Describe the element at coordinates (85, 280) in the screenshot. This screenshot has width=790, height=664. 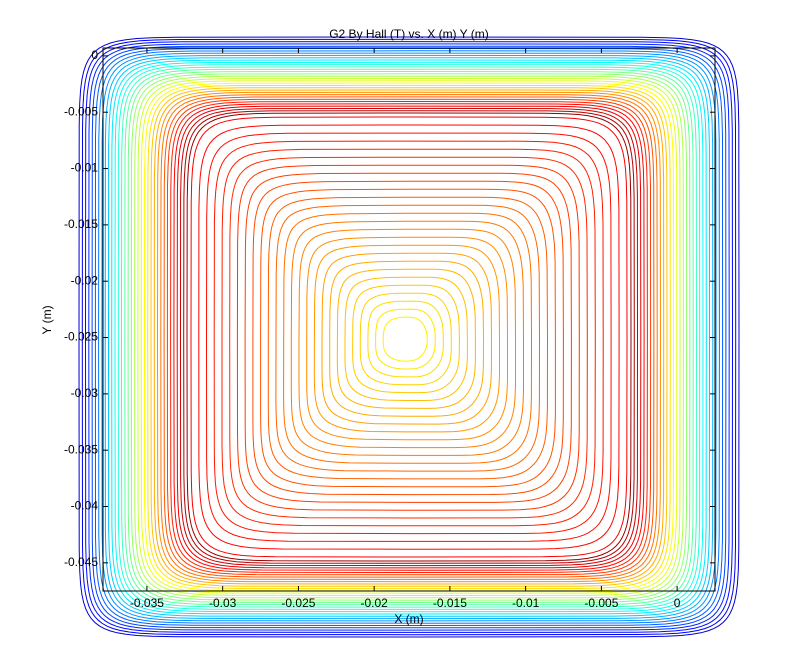
I see `y-tick-label: -0.02` at that location.